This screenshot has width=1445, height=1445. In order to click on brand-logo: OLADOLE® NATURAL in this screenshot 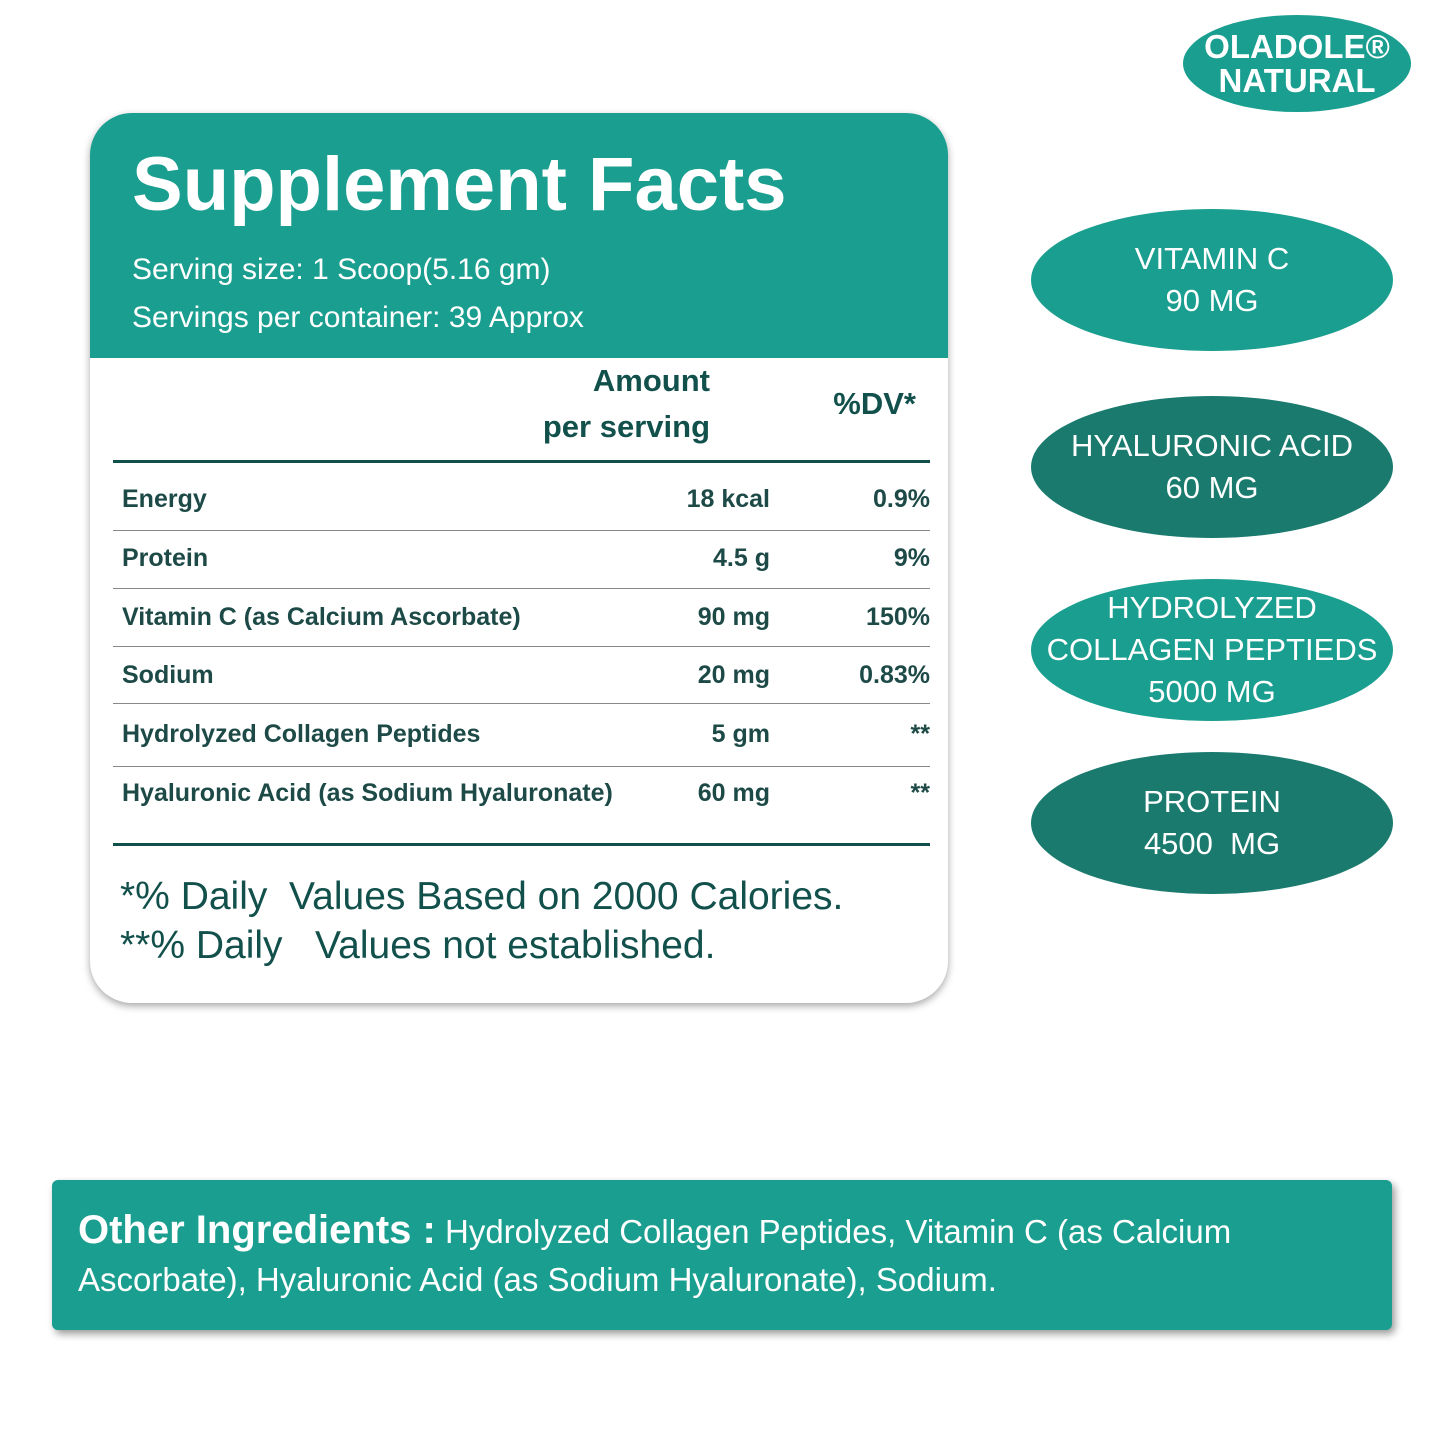, I will do `click(1297, 63)`.